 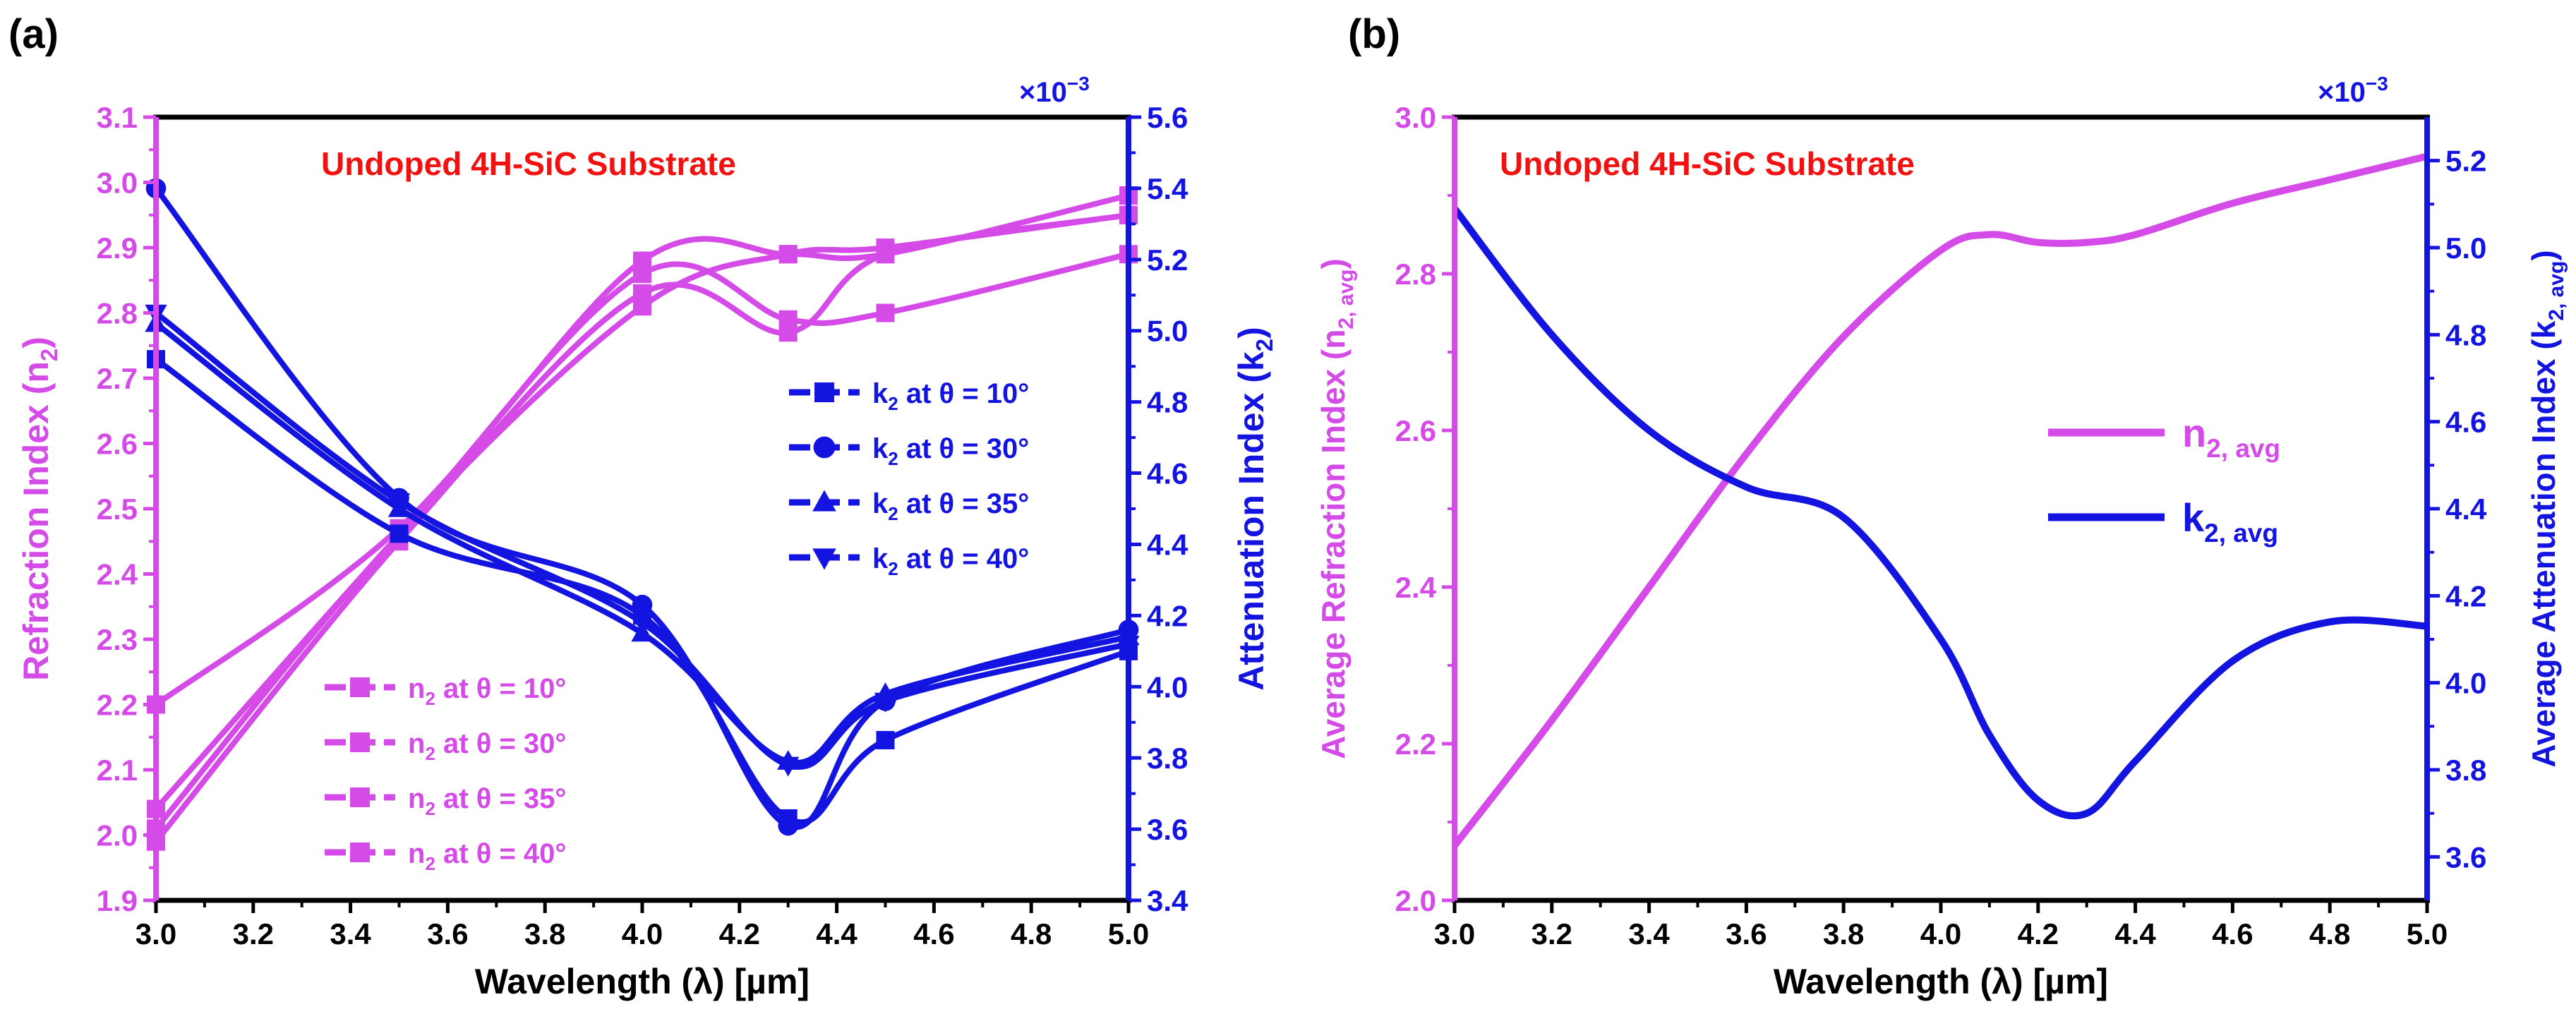 What do you see at coordinates (2543, 544) in the screenshot?
I see `y-right-axis-title-main: Average Attenuation Index (k` at bounding box center [2543, 544].